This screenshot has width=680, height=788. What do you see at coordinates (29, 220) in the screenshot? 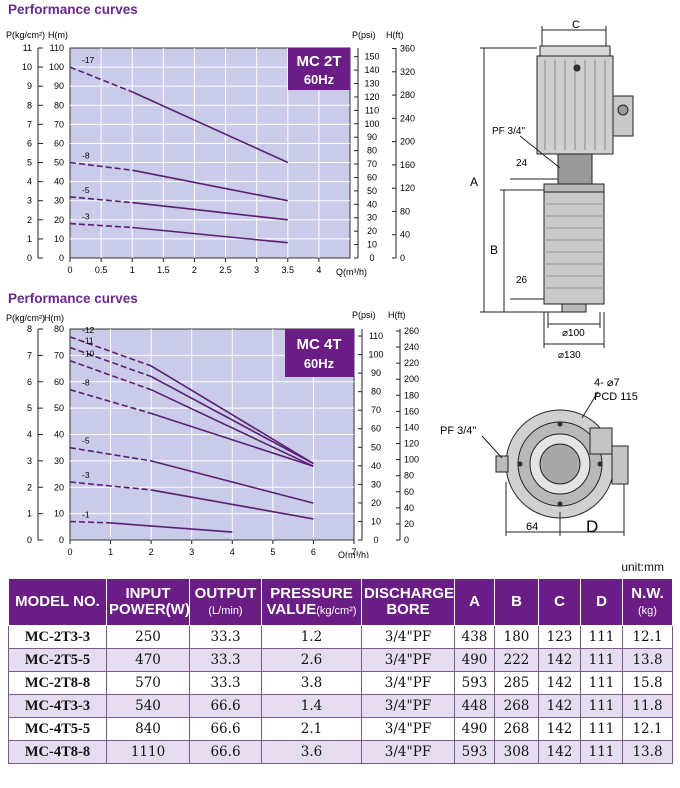
I see `left-p-tick-label: 2` at bounding box center [29, 220].